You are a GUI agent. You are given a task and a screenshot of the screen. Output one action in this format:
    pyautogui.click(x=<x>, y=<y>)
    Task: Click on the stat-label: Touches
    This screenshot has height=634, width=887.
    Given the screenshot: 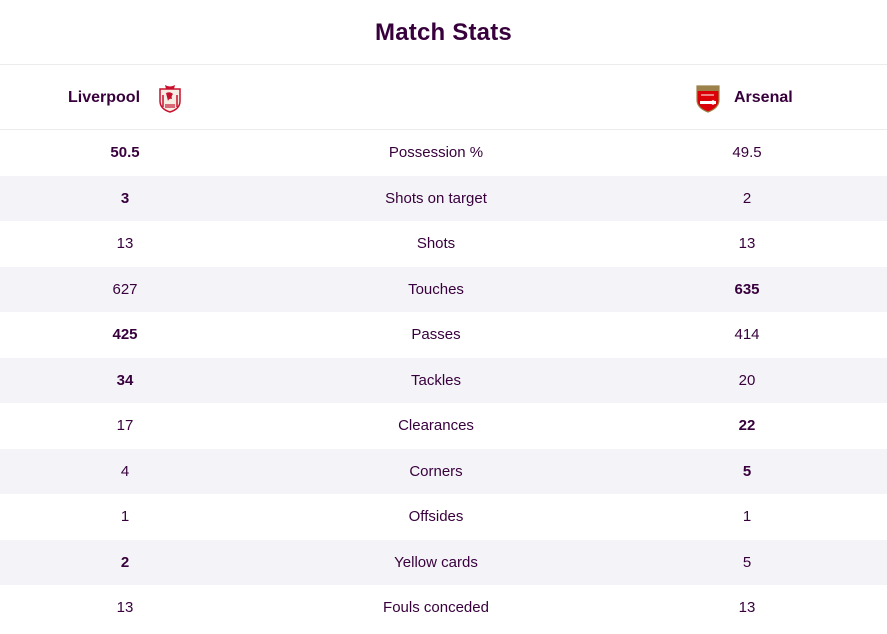 What is the action you would take?
    pyautogui.click(x=436, y=289)
    